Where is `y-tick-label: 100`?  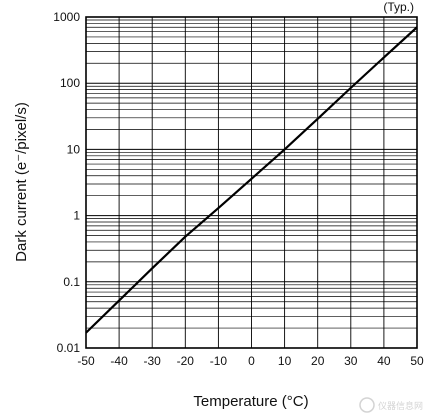 y-tick-label: 100 is located at coordinates (70, 83).